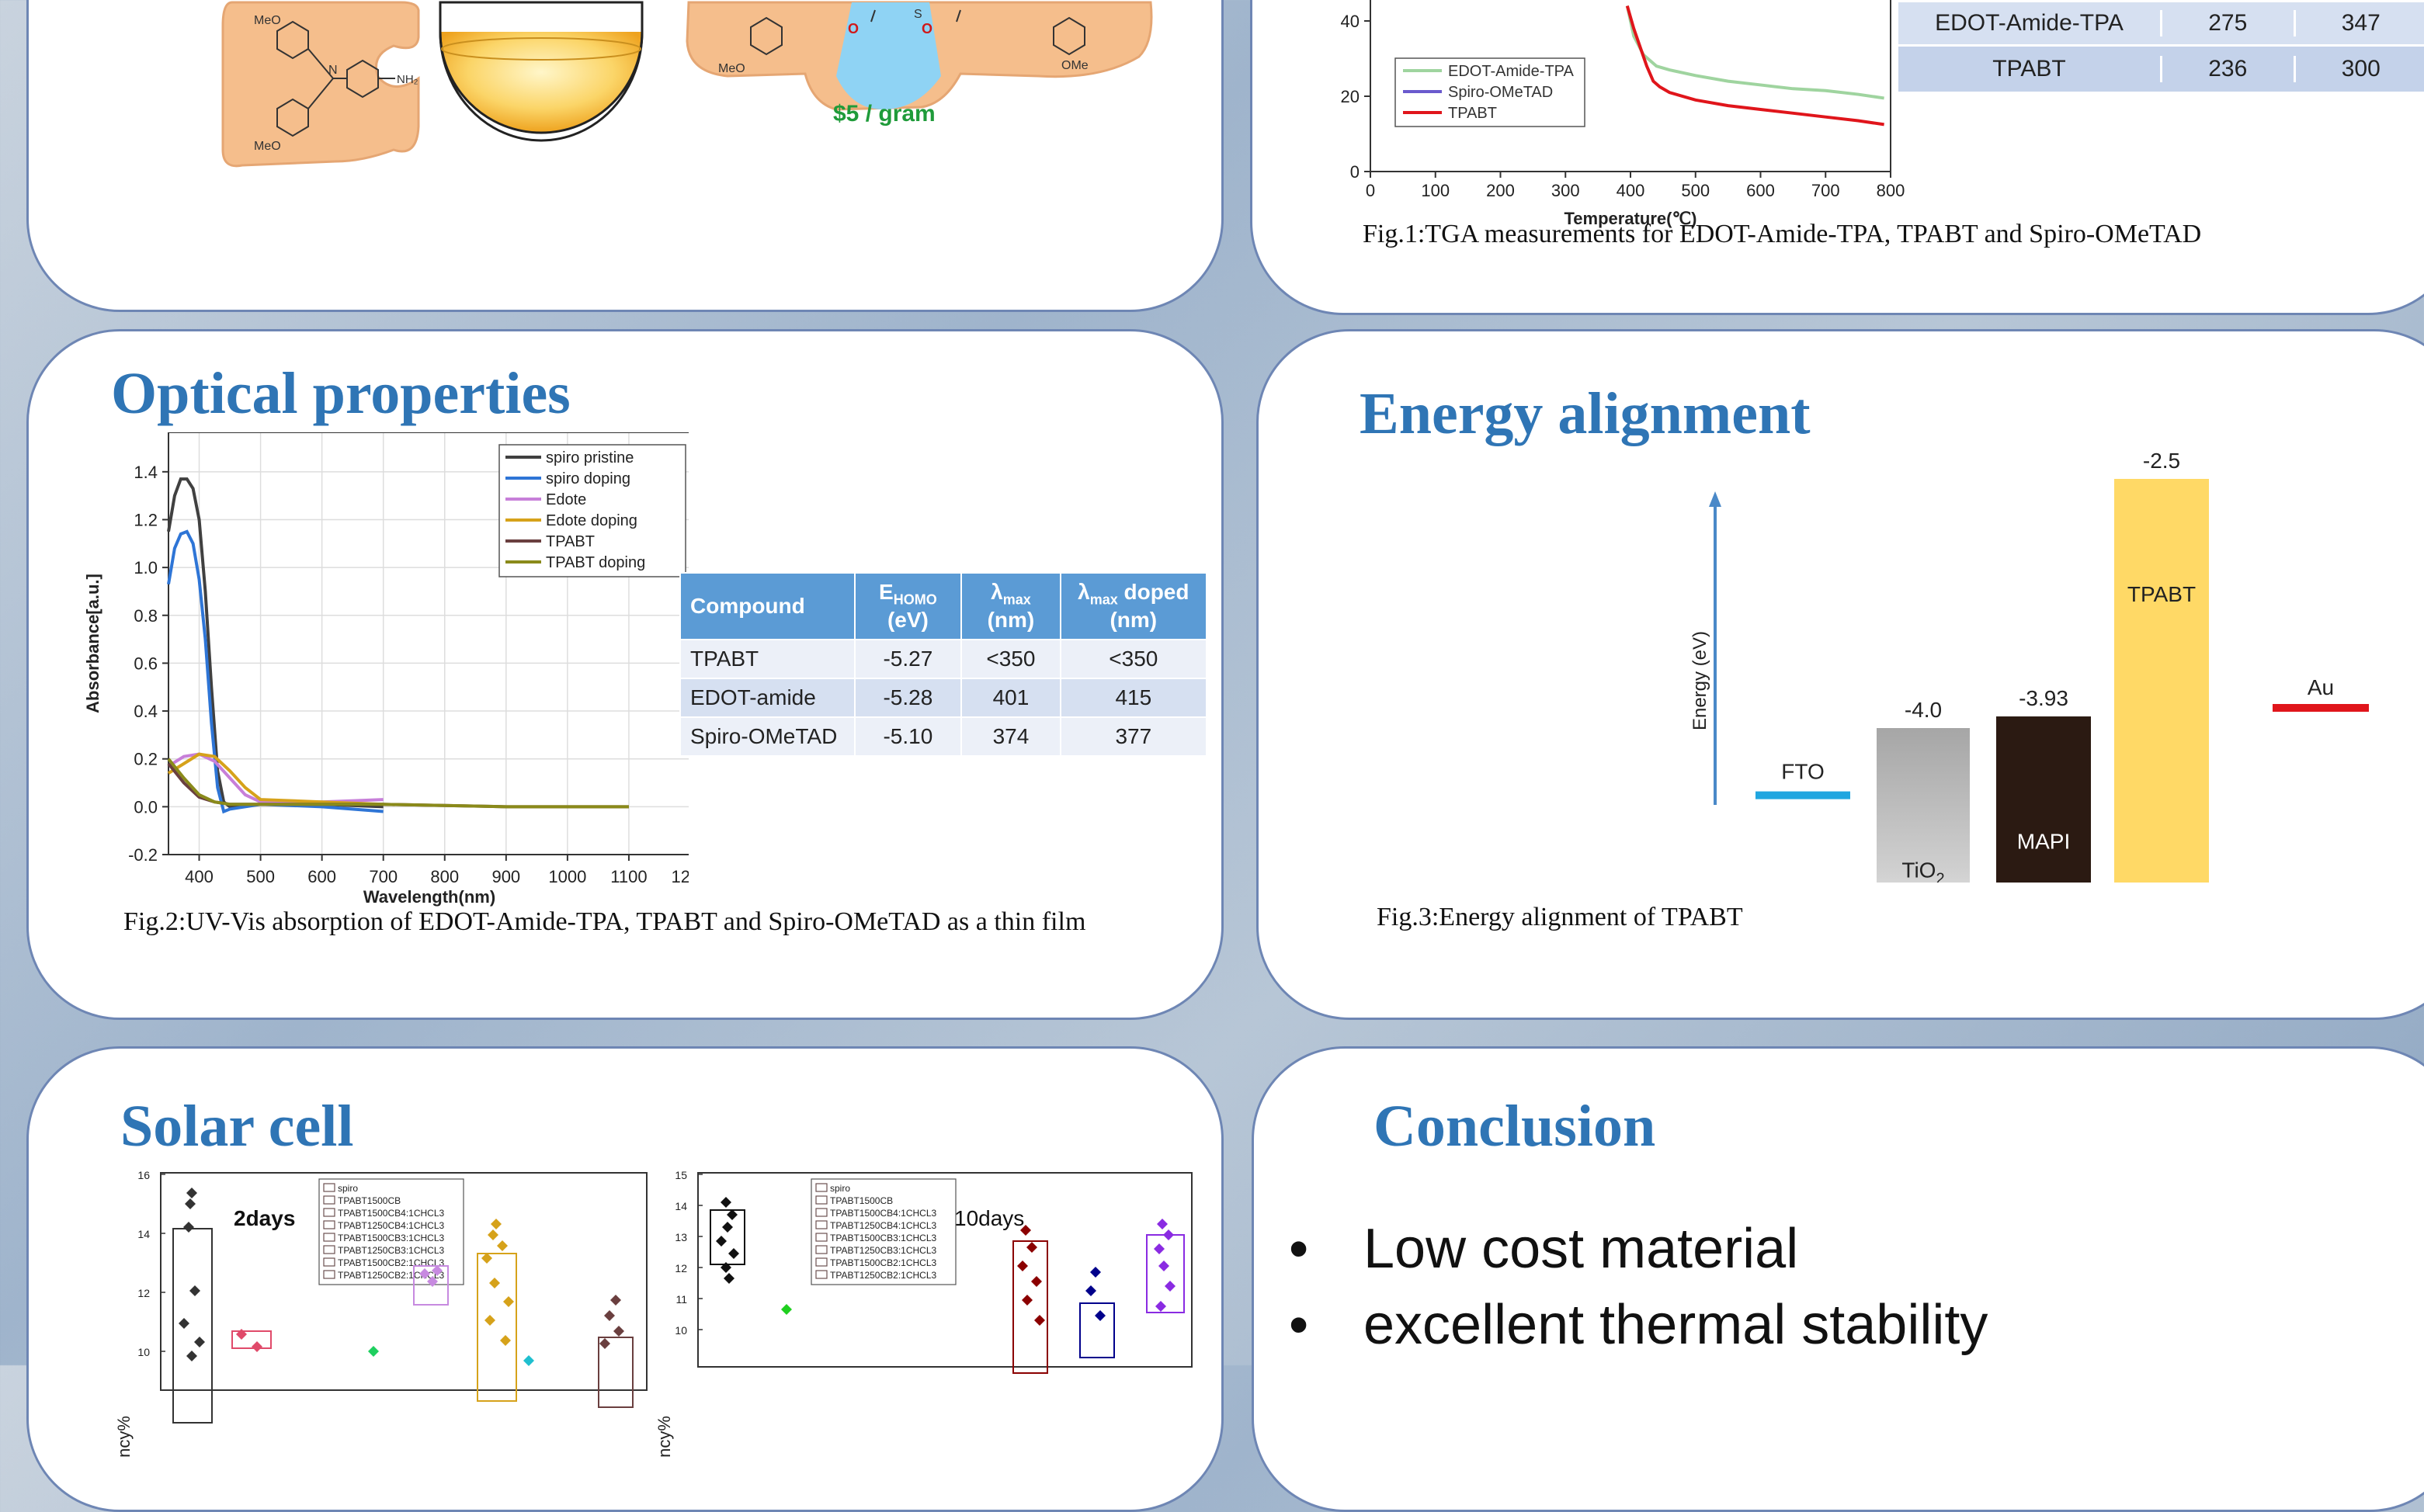 The width and height of the screenshot is (2424, 1512). Describe the element at coordinates (1715, 499) in the screenshot. I see `arrow-up-icon` at that location.